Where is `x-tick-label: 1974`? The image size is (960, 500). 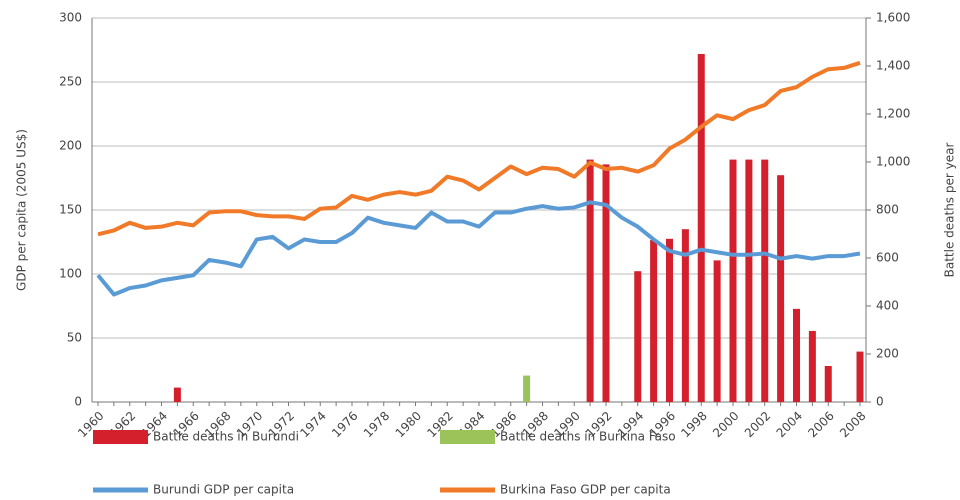
x-tick-label: 1974 is located at coordinates (312, 424).